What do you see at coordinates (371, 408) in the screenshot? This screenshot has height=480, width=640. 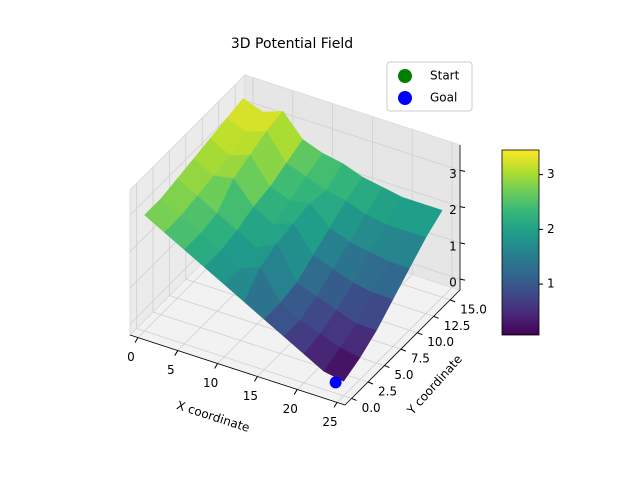 I see `y-tick-label: 0.0` at bounding box center [371, 408].